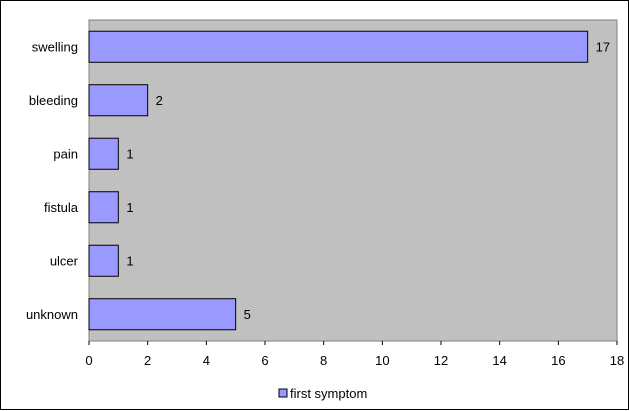 The height and width of the screenshot is (411, 629). What do you see at coordinates (88, 360) in the screenshot?
I see `x-tick-label: 0` at bounding box center [88, 360].